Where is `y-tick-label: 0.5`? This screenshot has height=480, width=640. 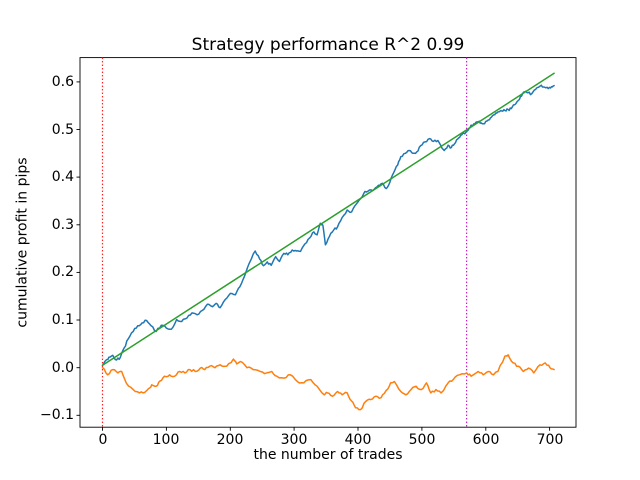 y-tick-label: 0.5 is located at coordinates (62, 130).